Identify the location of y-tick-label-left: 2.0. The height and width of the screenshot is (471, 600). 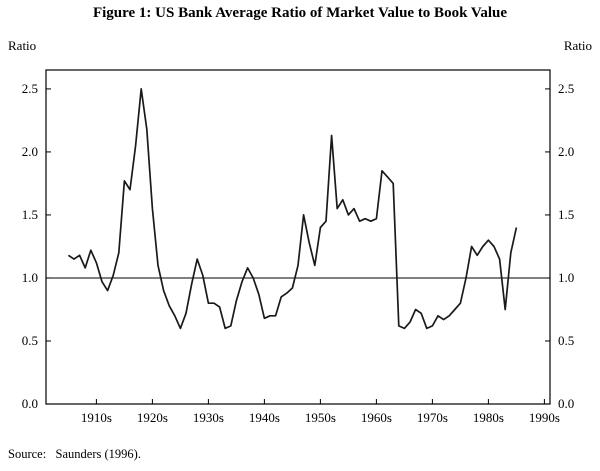
(30, 151).